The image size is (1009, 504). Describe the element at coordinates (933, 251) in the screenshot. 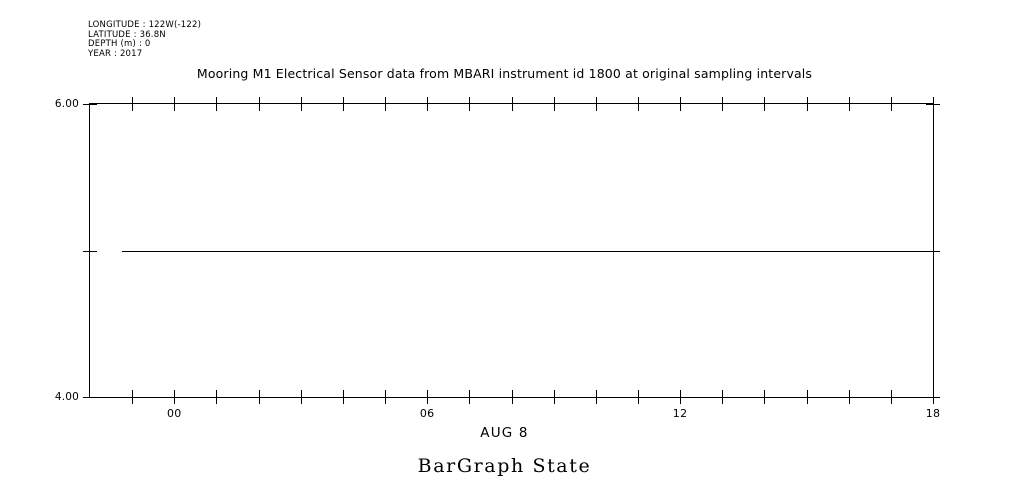

I see `y-axis-tick-mid-right` at that location.